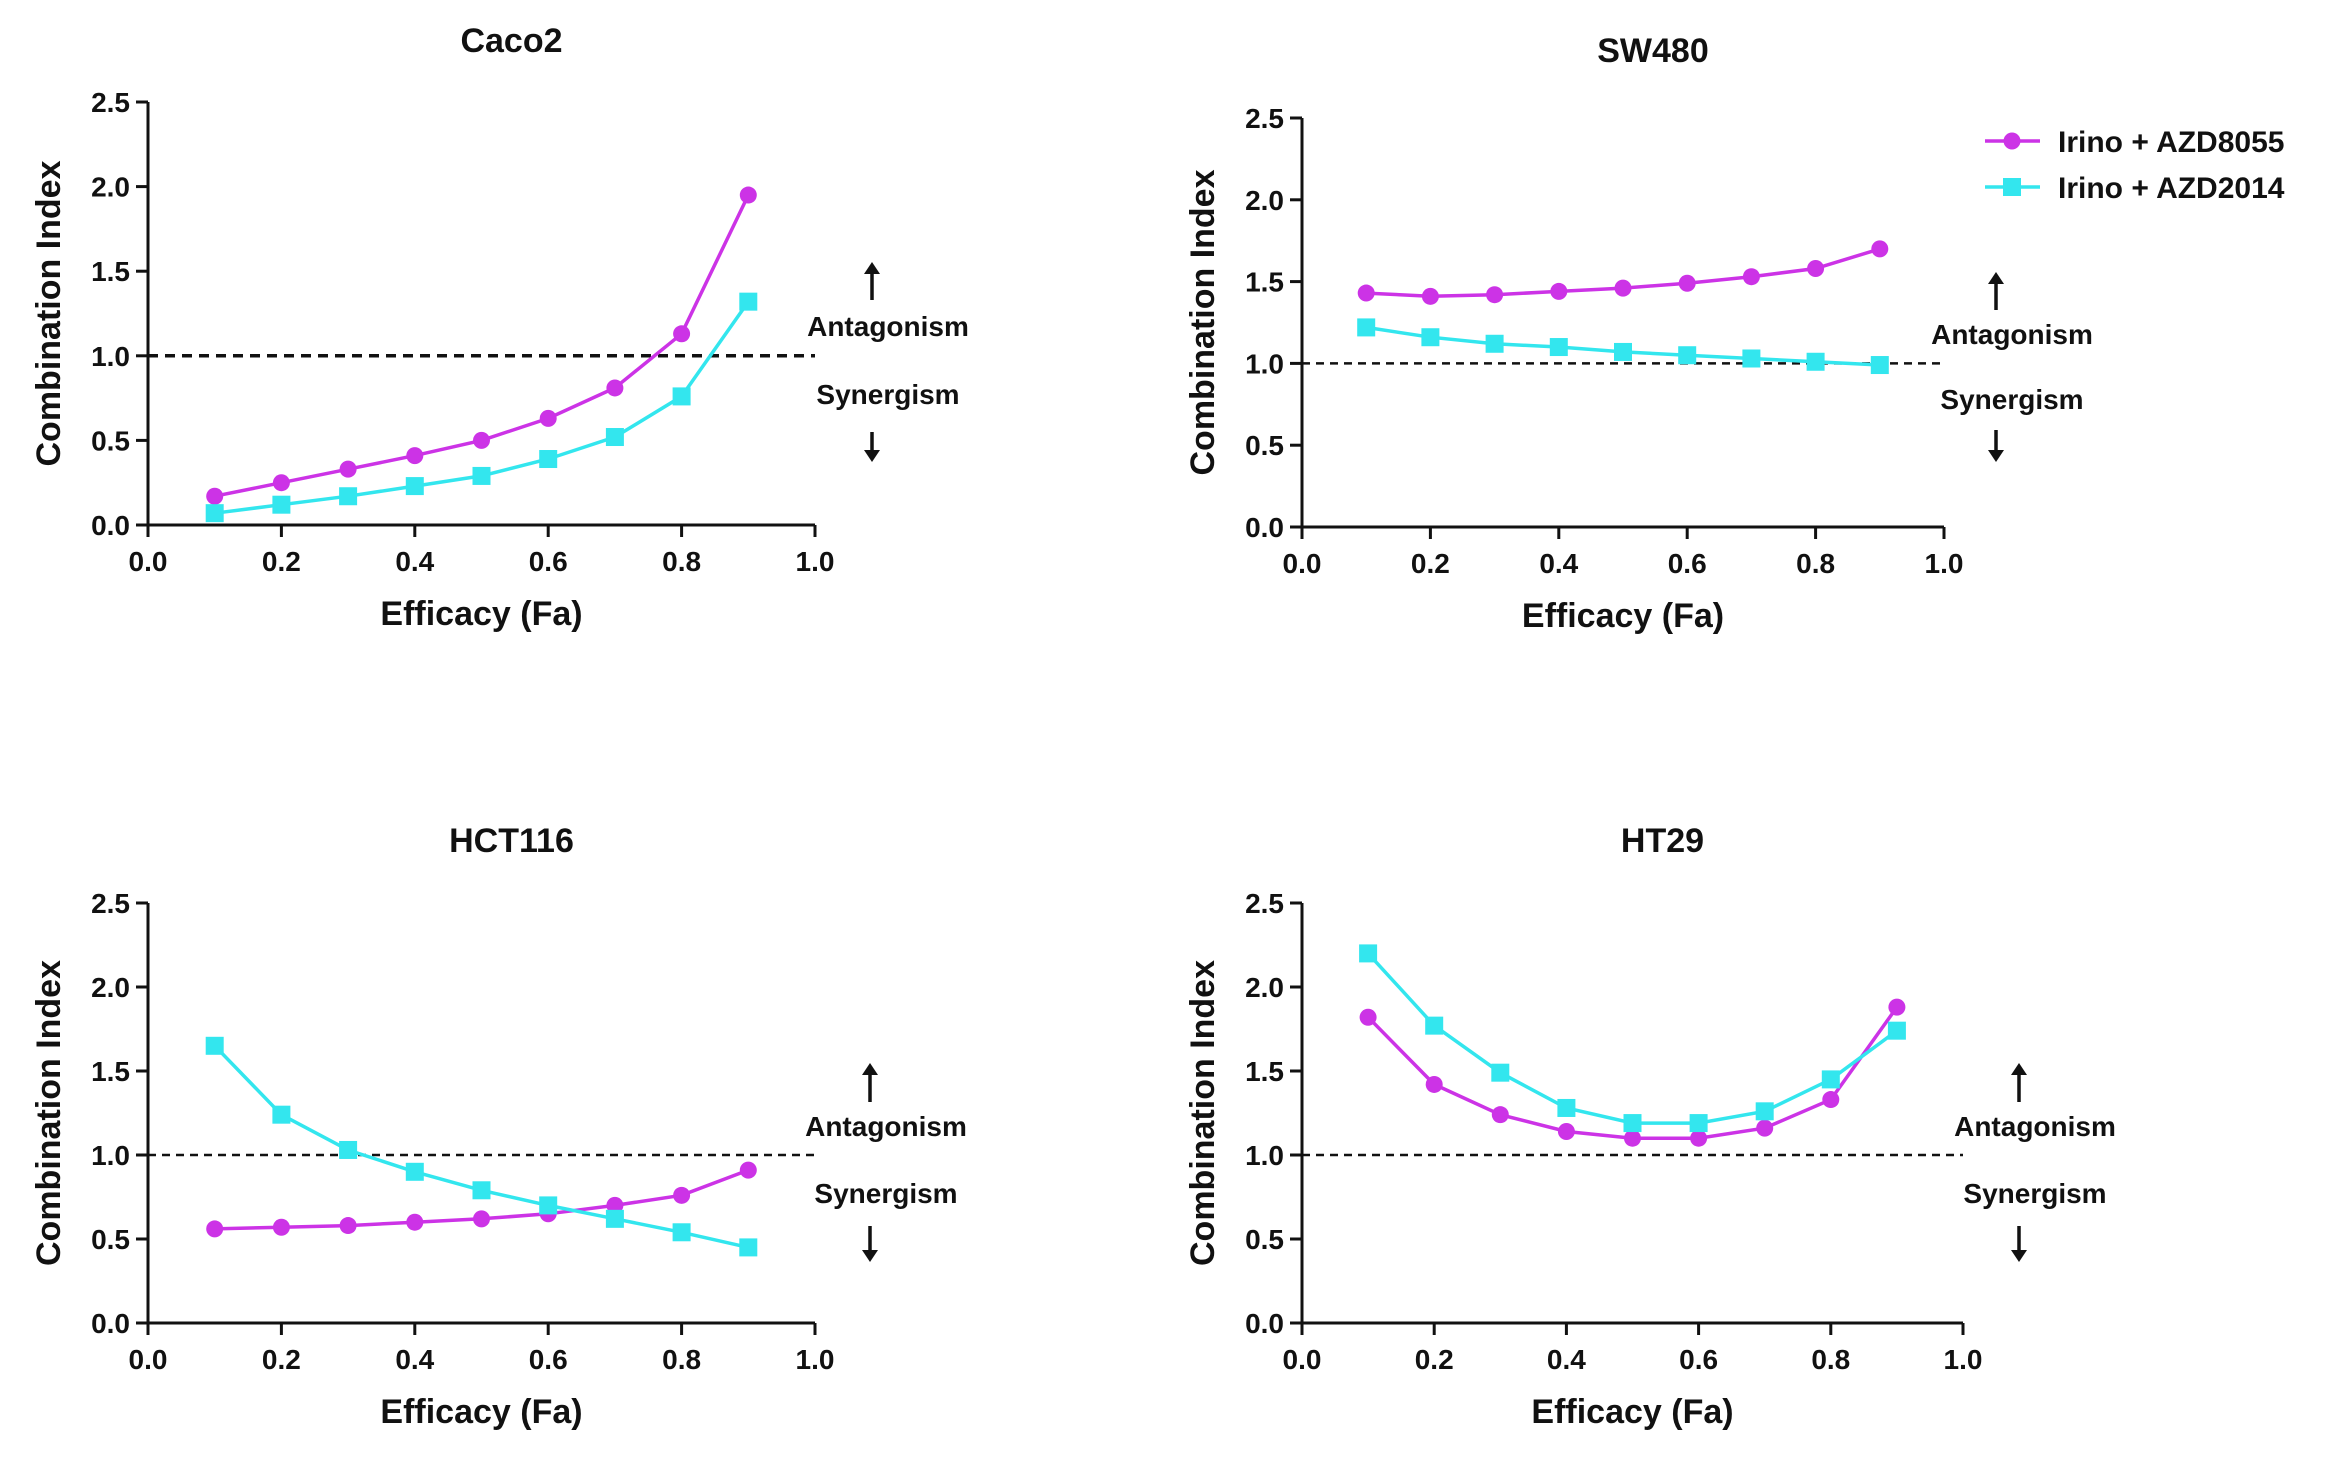 The width and height of the screenshot is (2339, 1465). I want to click on legend-label: Irino + AZD2014, so click(2171, 188).